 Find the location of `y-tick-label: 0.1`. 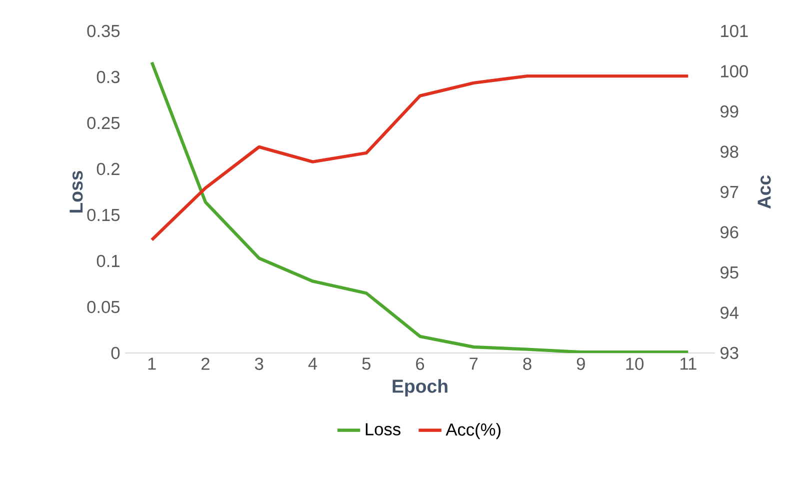

y-tick-label: 0.1 is located at coordinates (108, 261).